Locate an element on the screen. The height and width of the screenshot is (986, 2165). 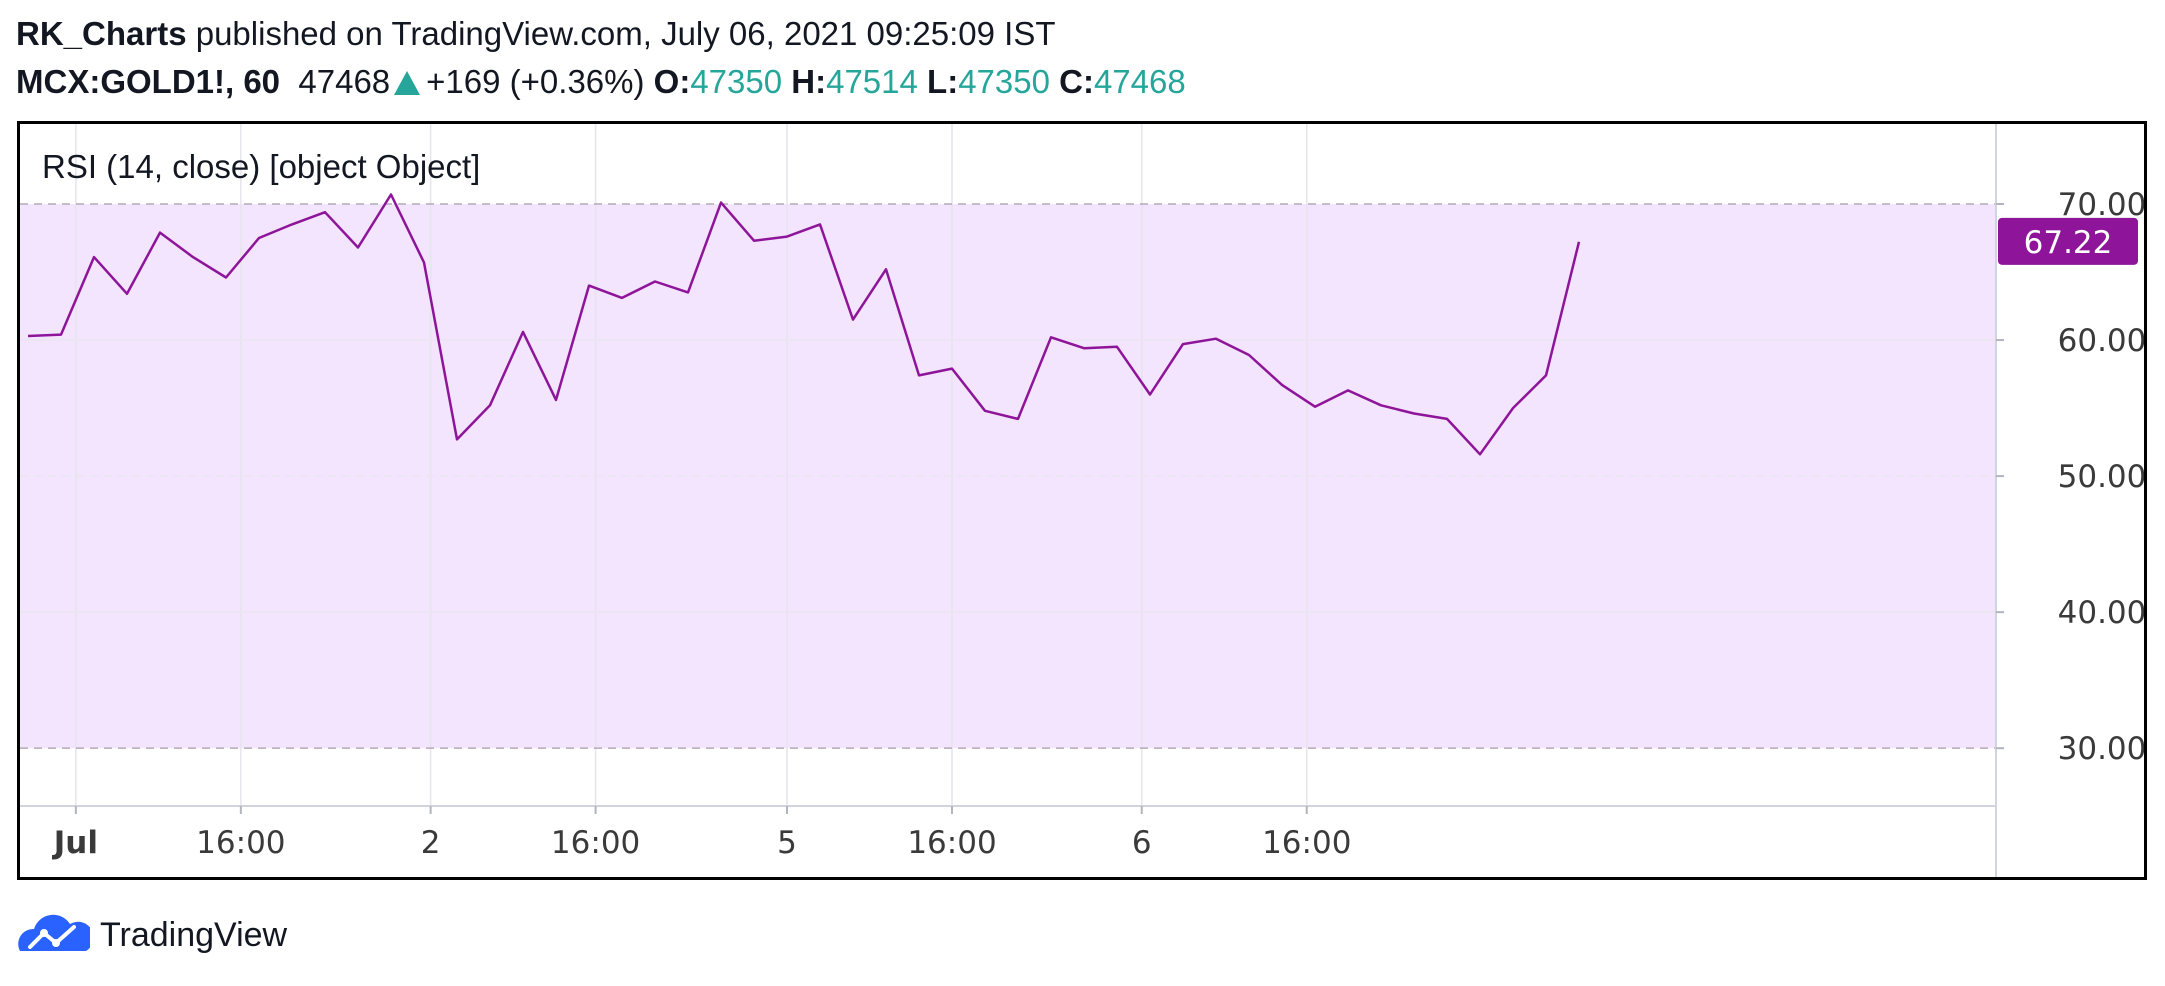
current-value-badge is located at coordinates (2068, 241).